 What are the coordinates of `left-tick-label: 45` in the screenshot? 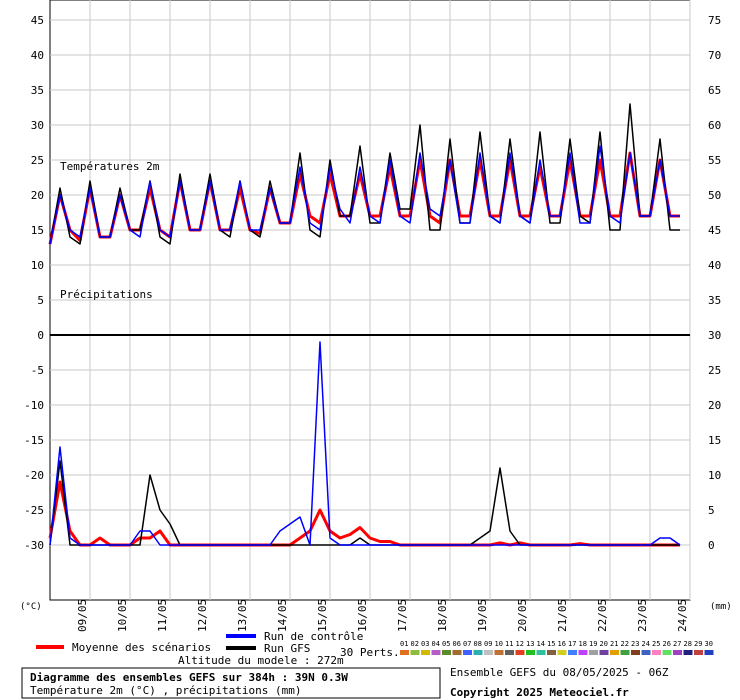 It's located at (37, 20).